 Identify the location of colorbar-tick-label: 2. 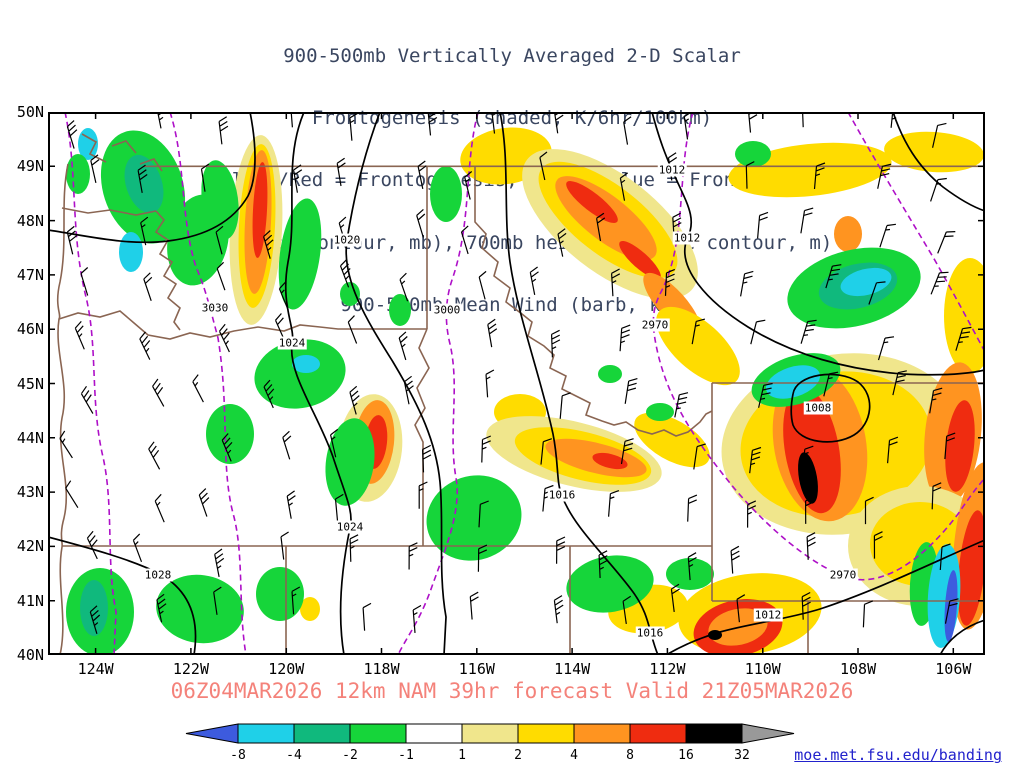
(518, 755).